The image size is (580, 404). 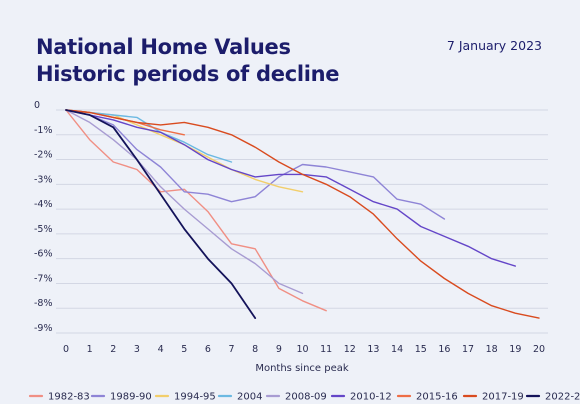 What do you see at coordinates (444, 349) in the screenshot?
I see `x-tick-label: 16` at bounding box center [444, 349].